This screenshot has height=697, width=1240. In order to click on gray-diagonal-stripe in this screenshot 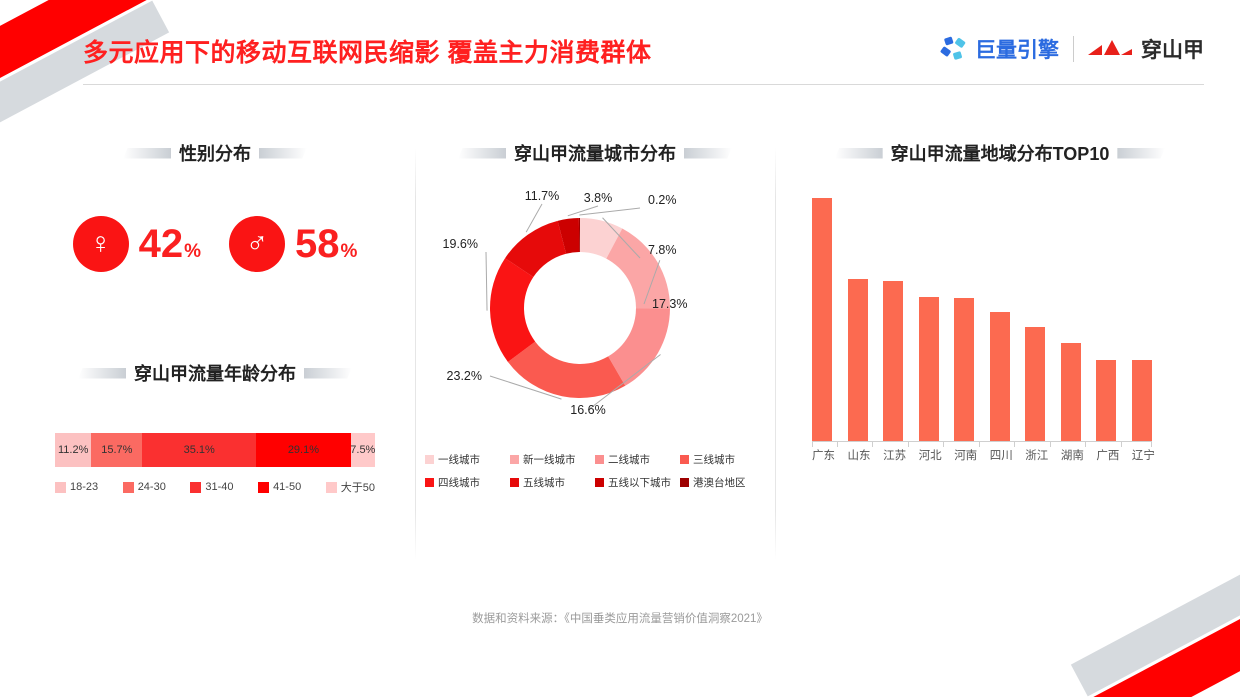, I will do `click(1155, 629)`.